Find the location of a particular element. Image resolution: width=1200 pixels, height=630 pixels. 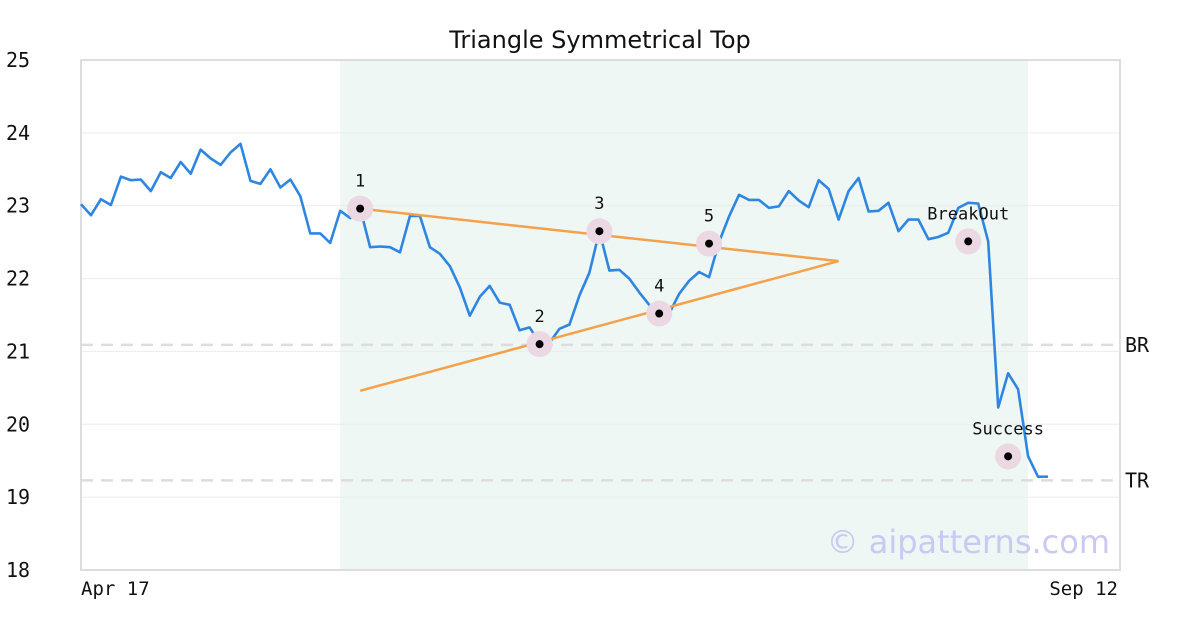

chart-title: Triangle Symmetrical Top is located at coordinates (599, 40).